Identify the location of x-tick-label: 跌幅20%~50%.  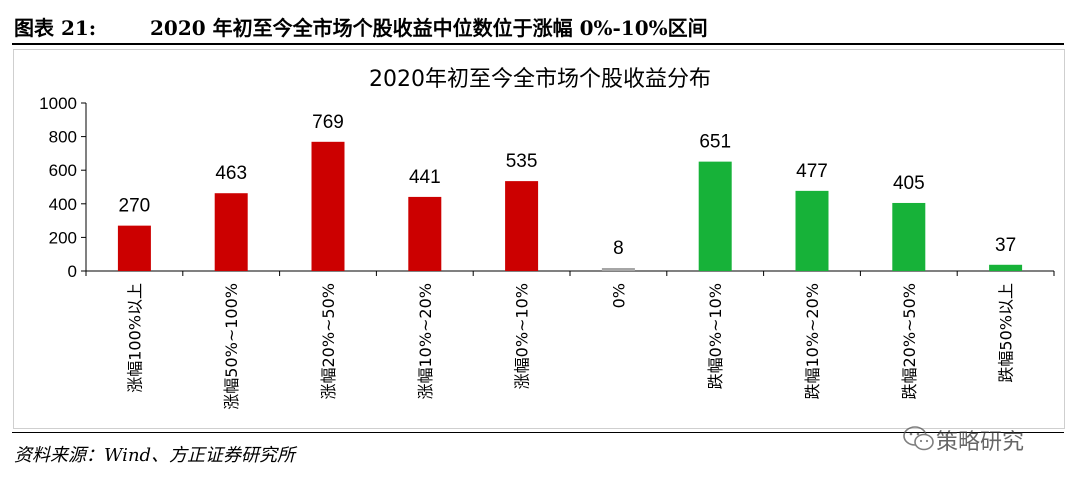
(909, 341).